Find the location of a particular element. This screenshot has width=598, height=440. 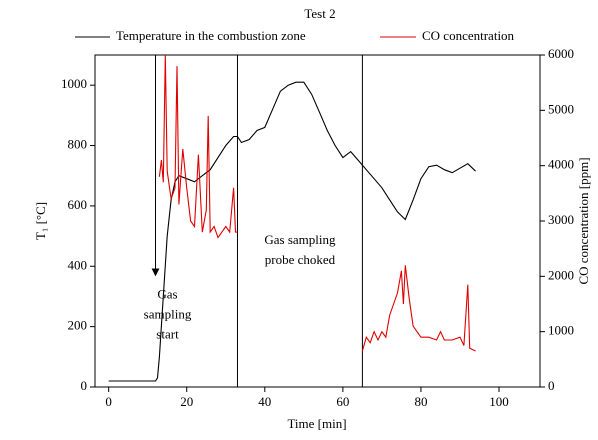

annotation-text: start is located at coordinates (167, 333).